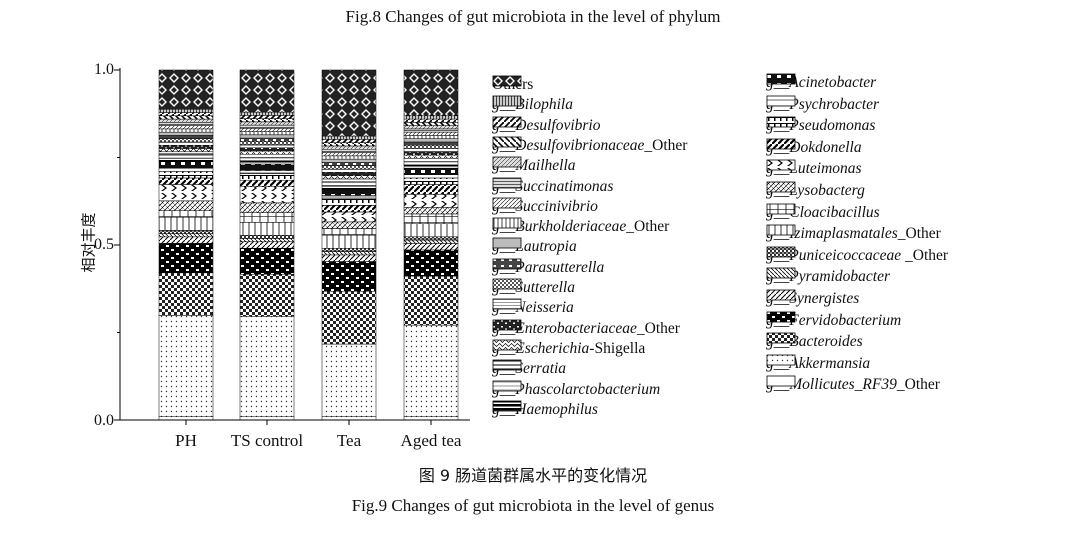  What do you see at coordinates (839, 277) in the screenshot?
I see `legend-label: Pyramidobacter` at bounding box center [839, 277].